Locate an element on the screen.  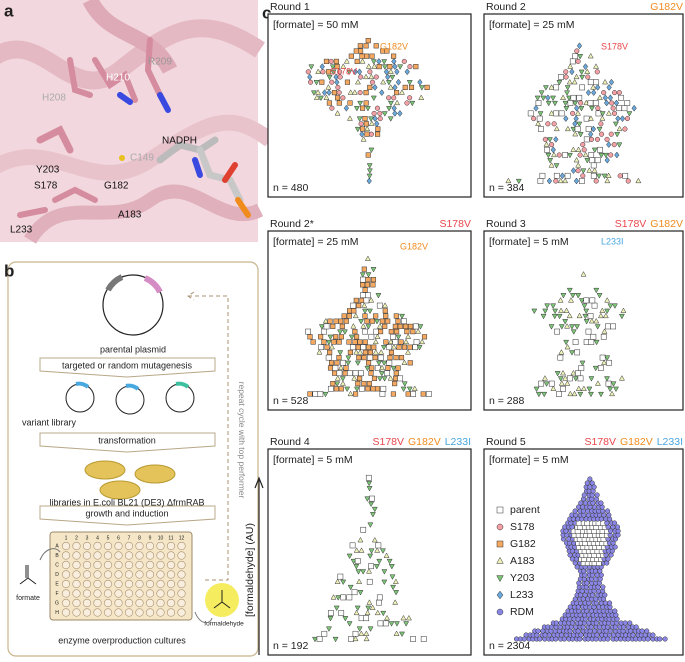
condition-label: [formate] = 5 mM is located at coordinates (313, 460).